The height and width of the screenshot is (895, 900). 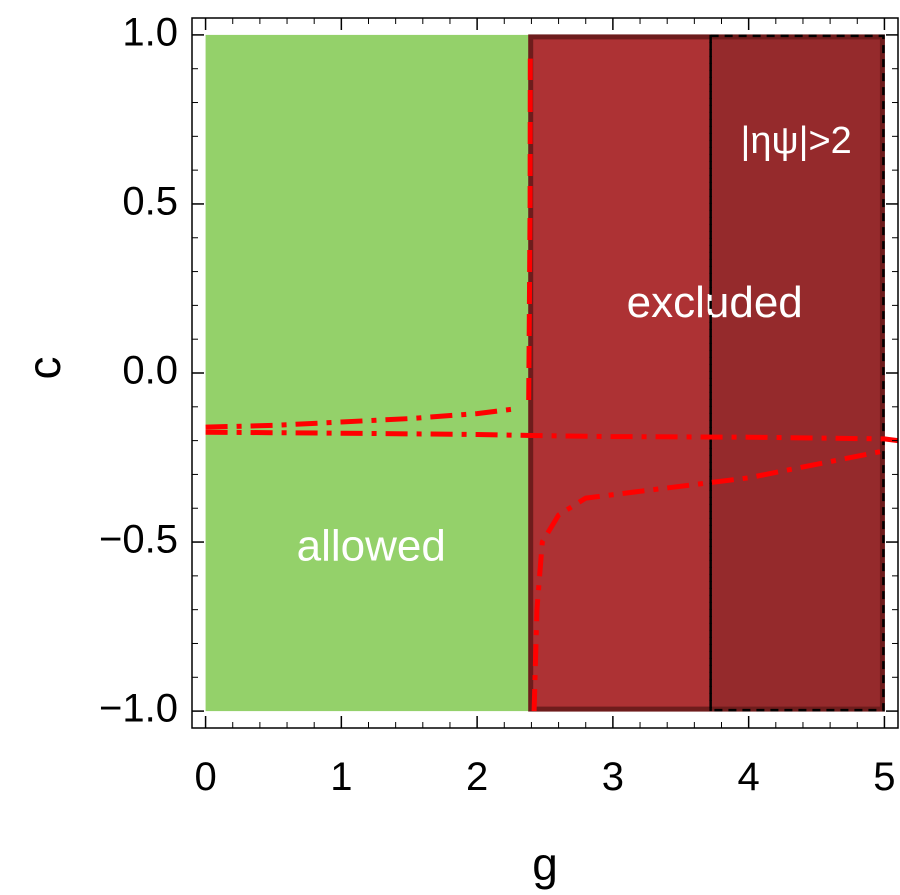 I want to click on region-label-eta-psi: |ηψ|>2, so click(x=796, y=141).